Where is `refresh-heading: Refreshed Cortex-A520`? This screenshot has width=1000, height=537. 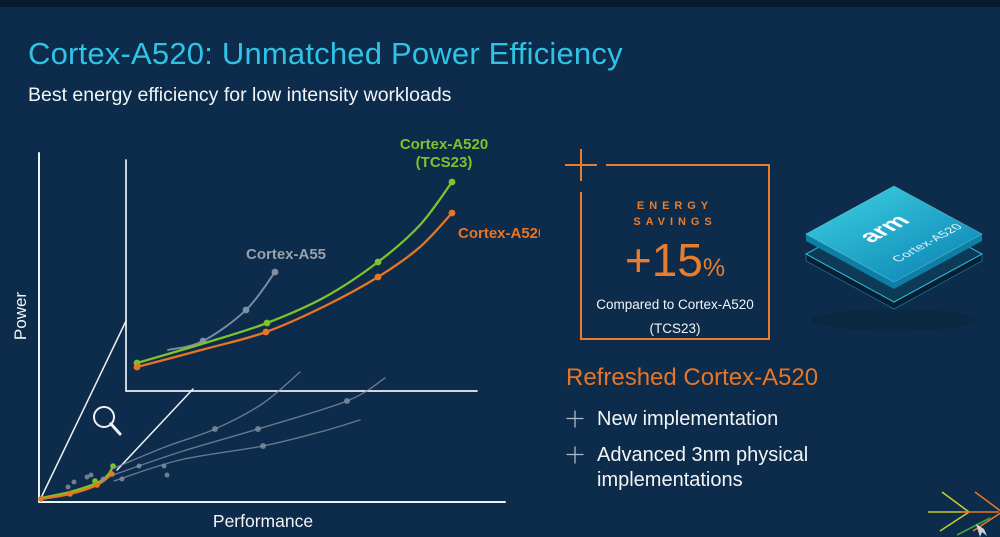
refresh-heading: Refreshed Cortex-A520 is located at coordinates (692, 377).